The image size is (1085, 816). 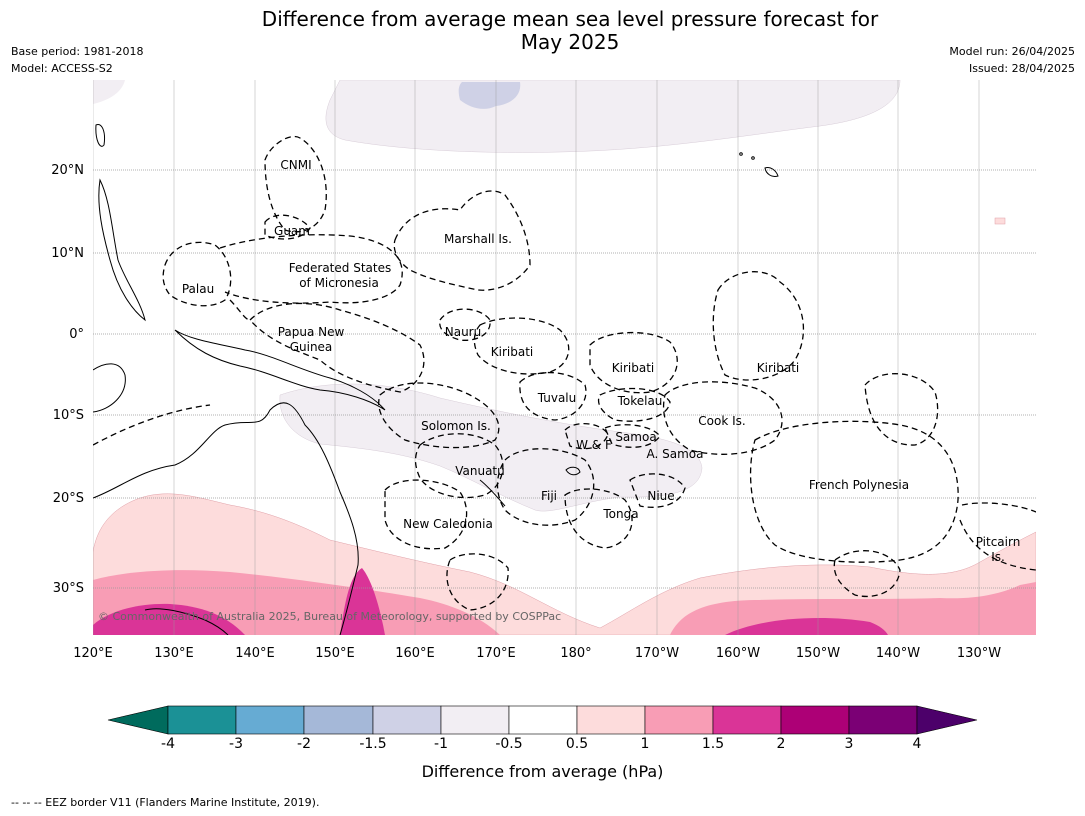 I want to click on region-label: Guam, so click(x=292, y=231).